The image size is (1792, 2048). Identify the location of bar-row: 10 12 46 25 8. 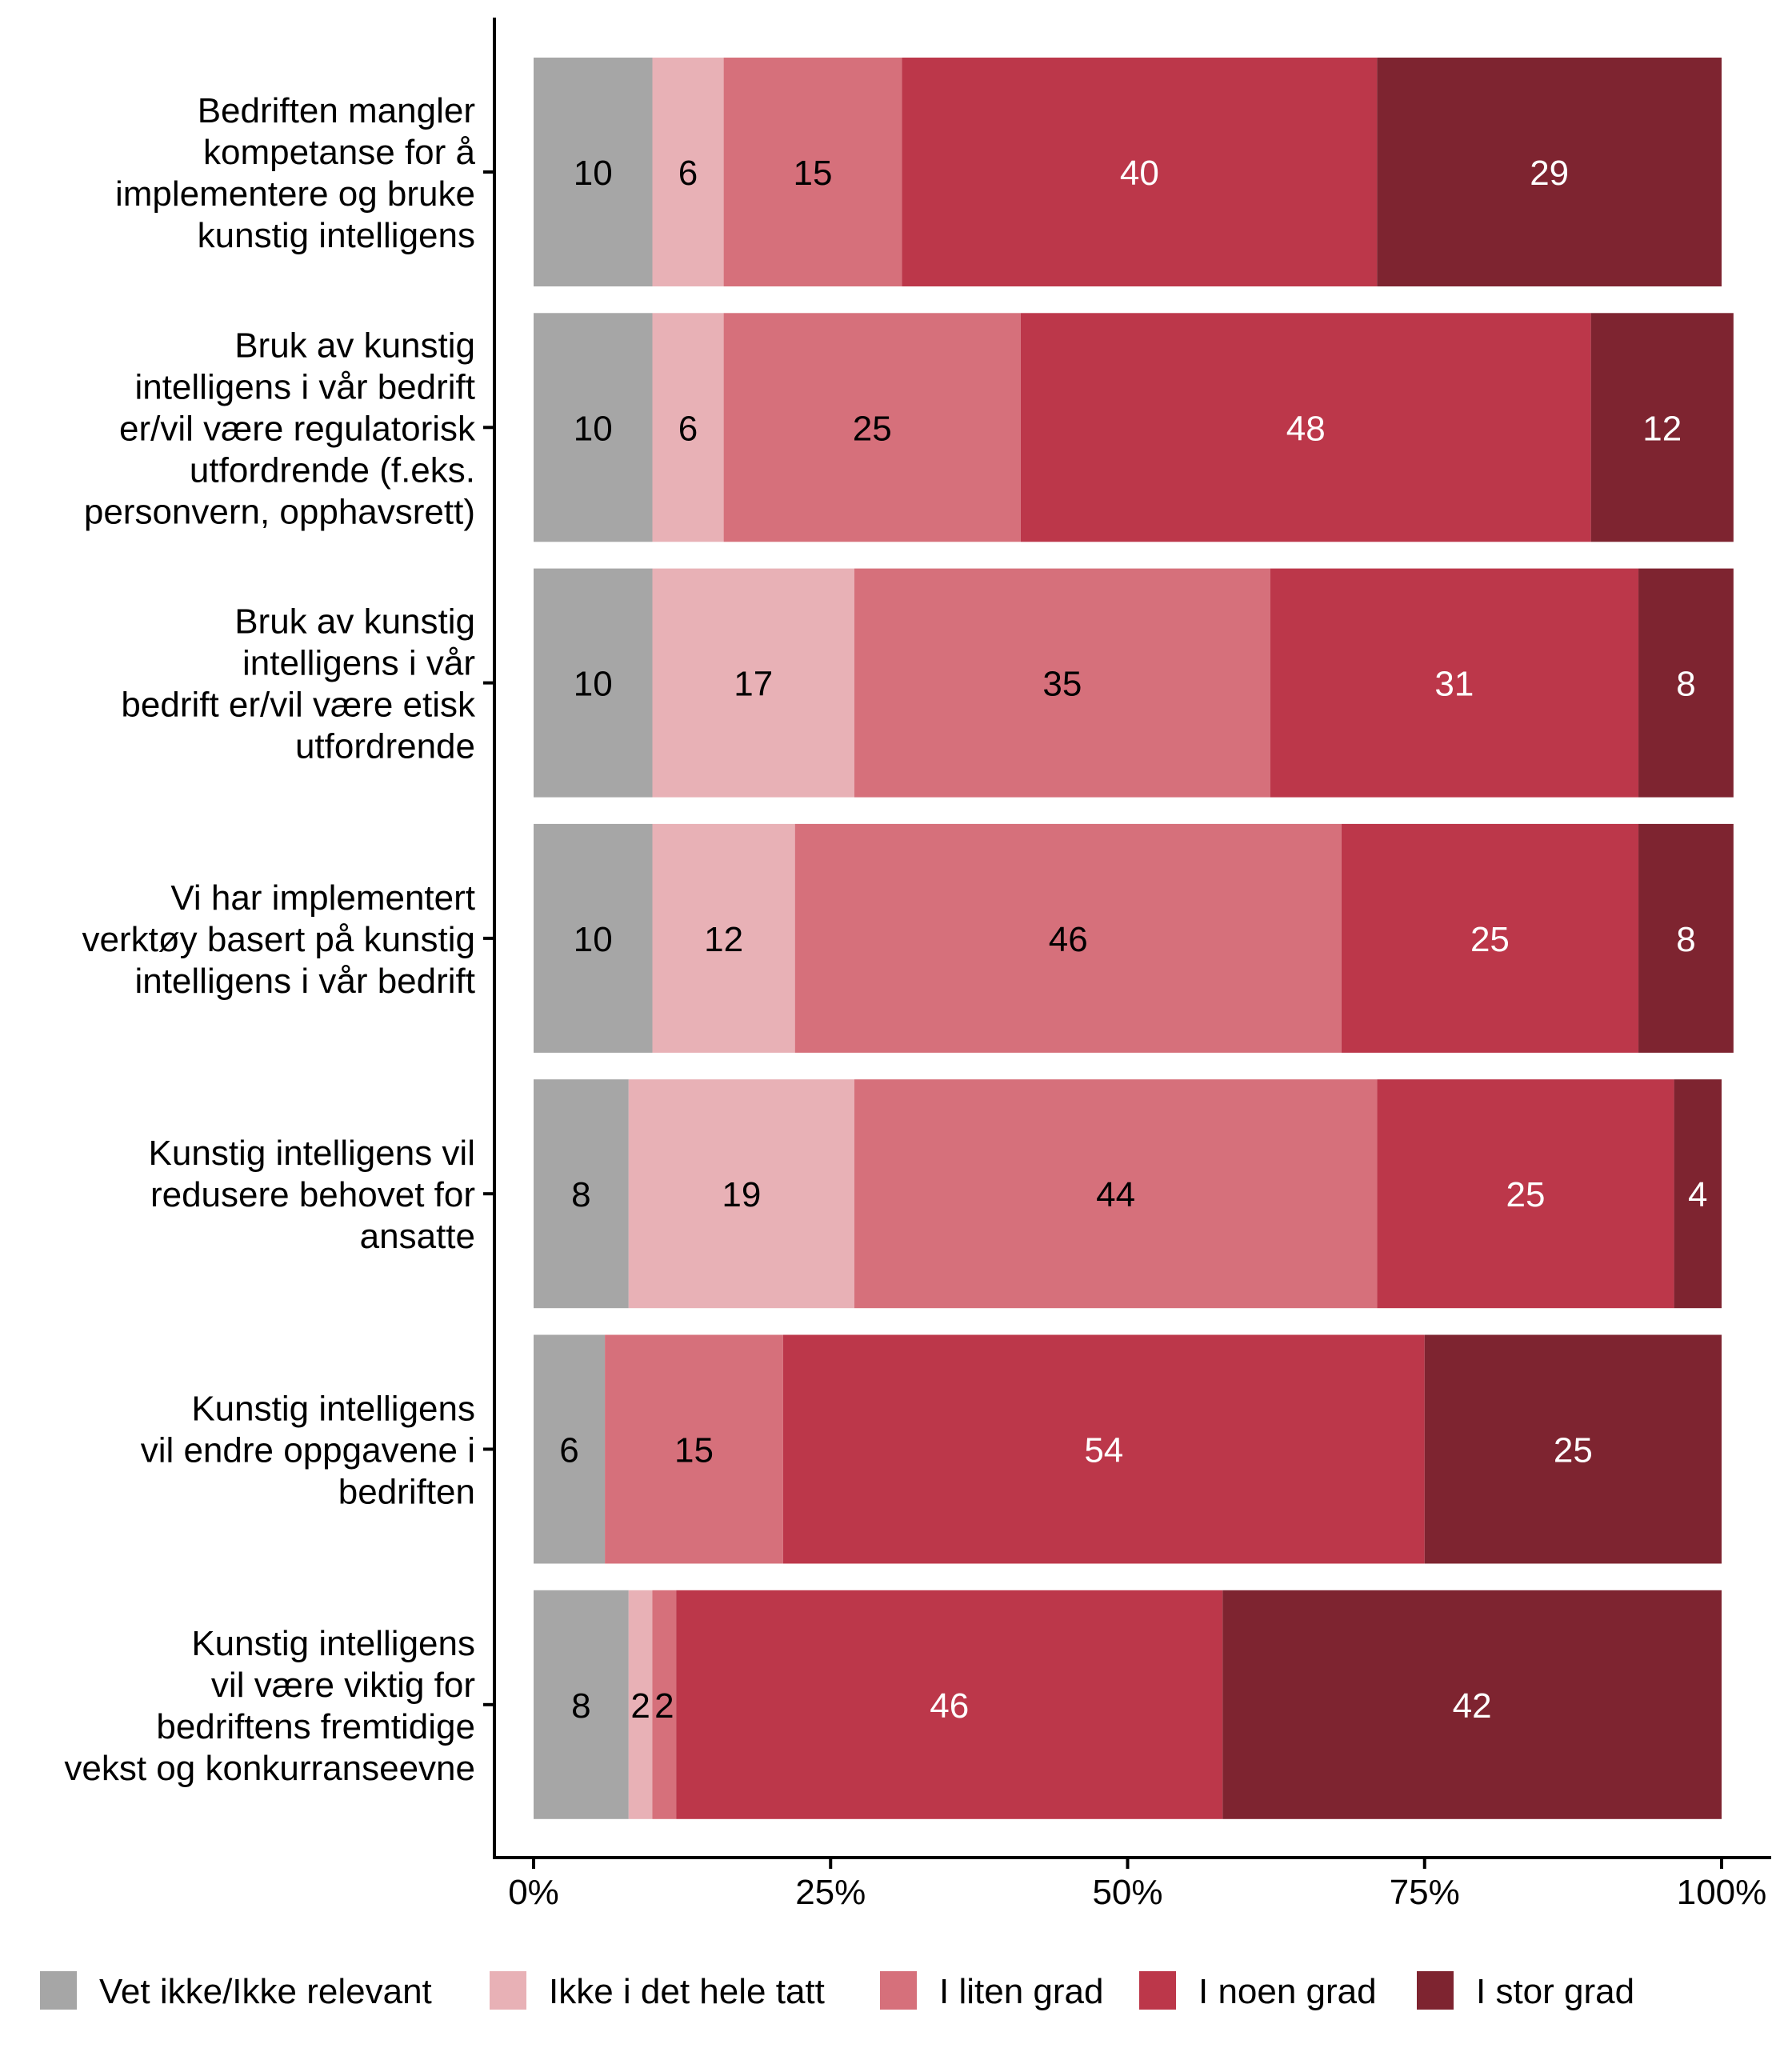
(1134, 938).